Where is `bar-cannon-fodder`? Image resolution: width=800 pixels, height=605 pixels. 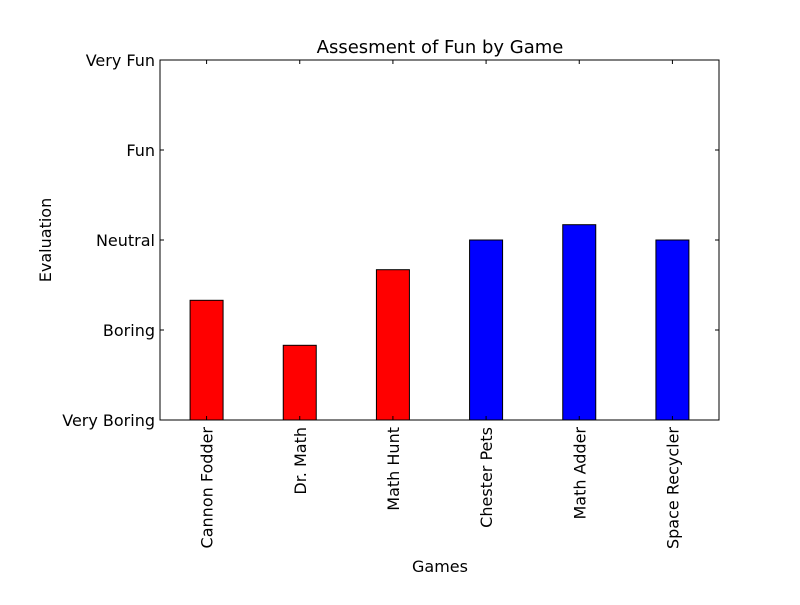 bar-cannon-fodder is located at coordinates (206, 360).